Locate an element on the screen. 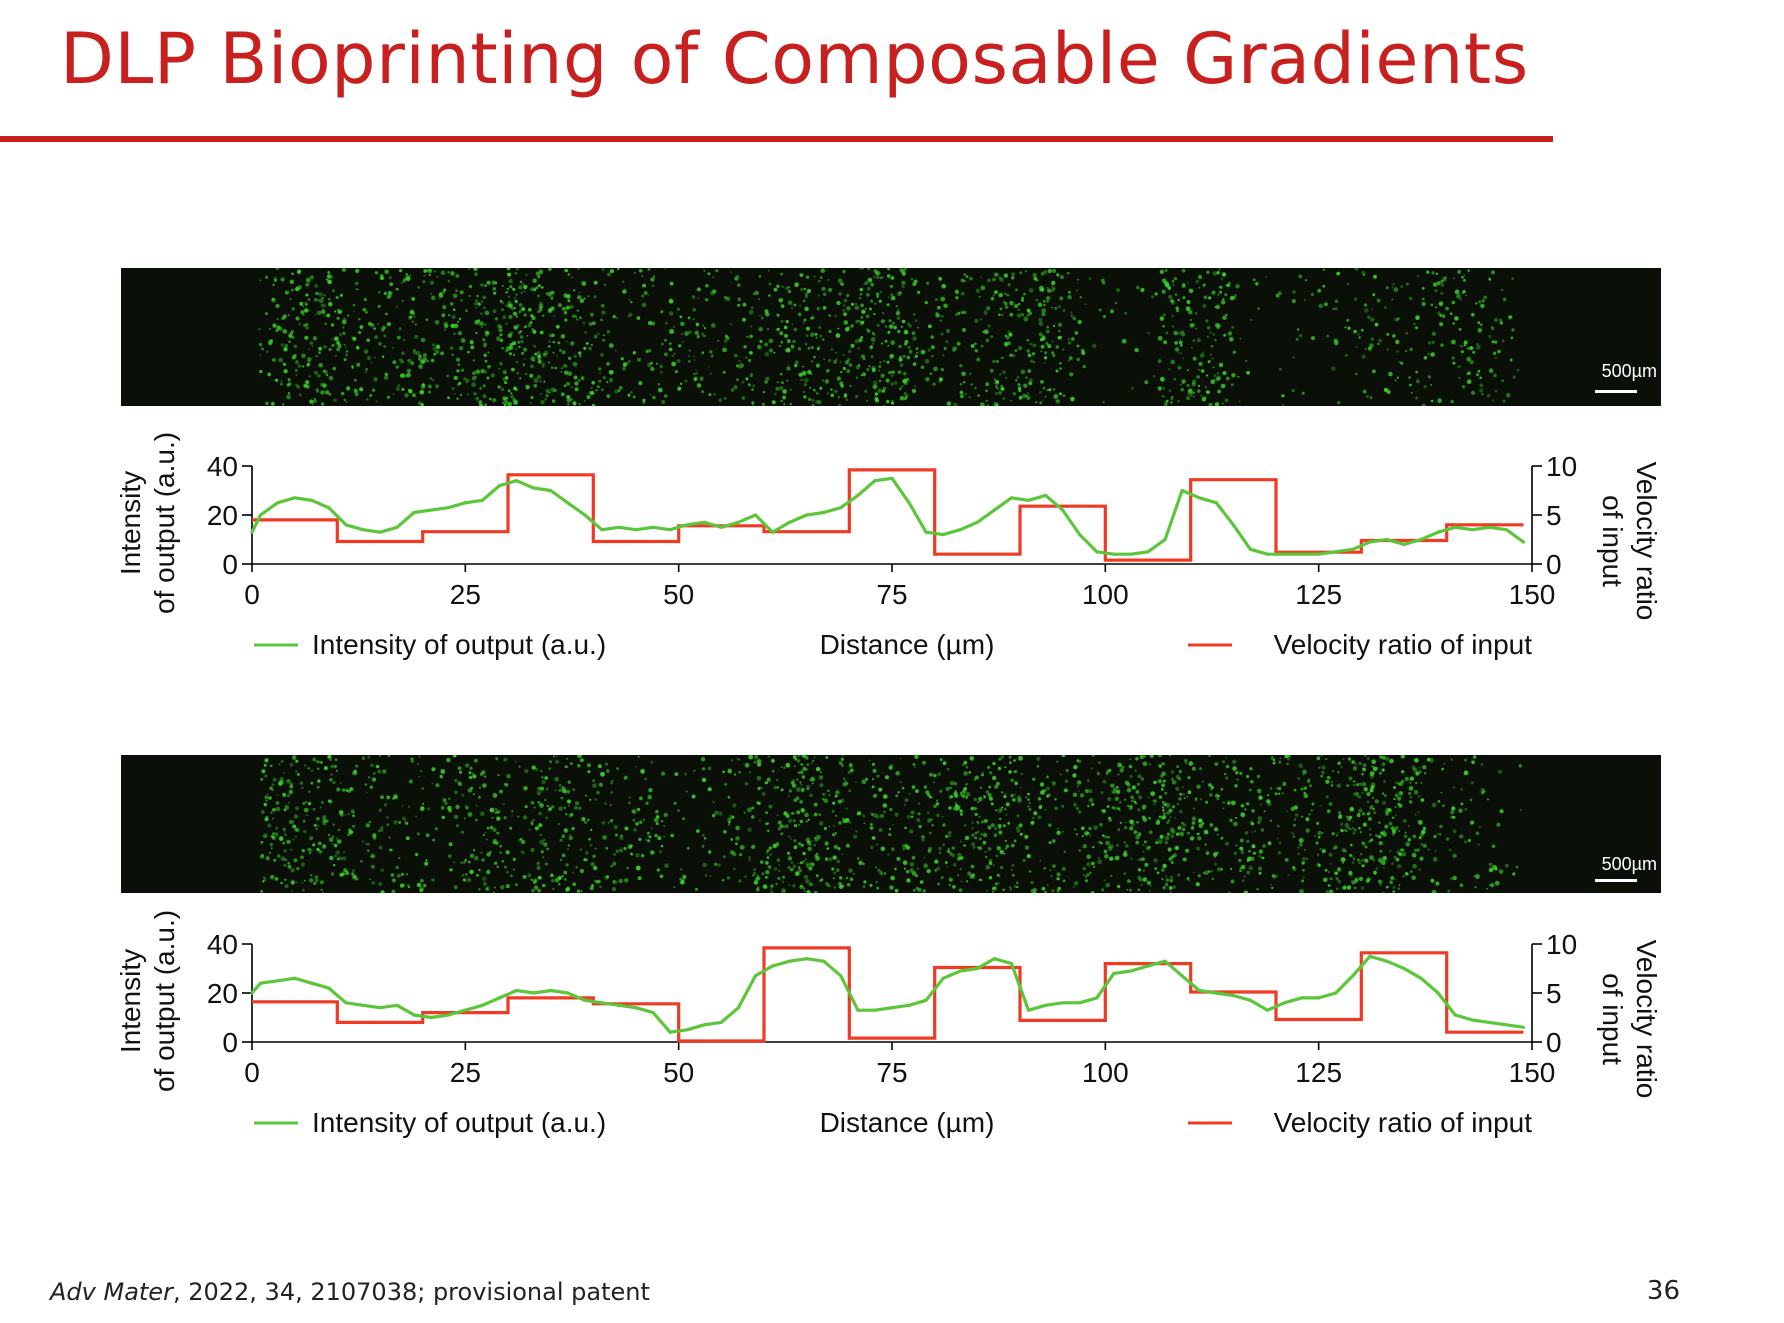  y-axis-title-left: Intensity of output (a.u.) is located at coordinates (147, 1001).